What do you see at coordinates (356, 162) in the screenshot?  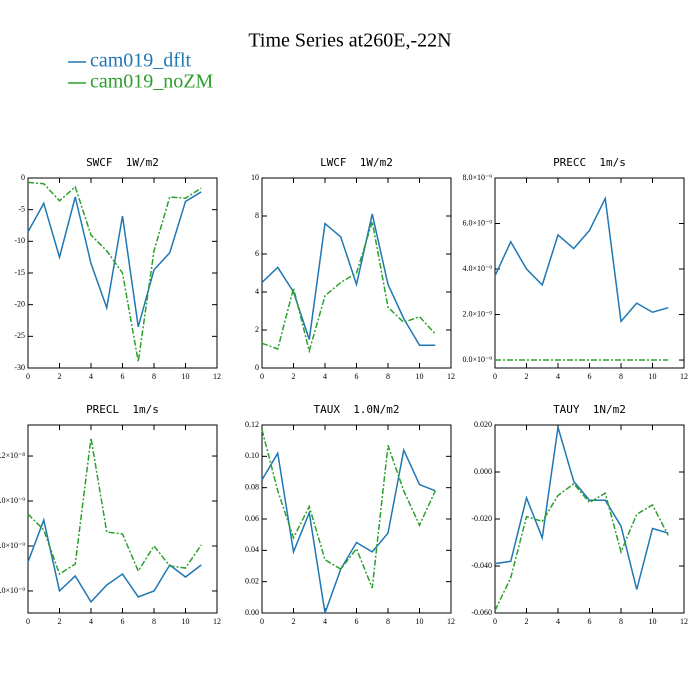 I see `panel-title: LWCF 1W/m2` at bounding box center [356, 162].